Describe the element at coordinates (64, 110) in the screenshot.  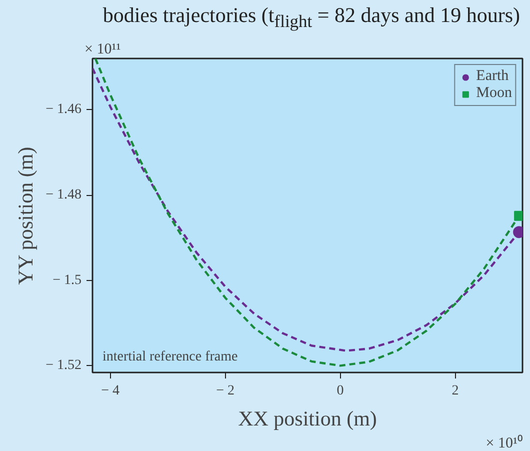
I see `y-tick-label: − 1.46` at that location.